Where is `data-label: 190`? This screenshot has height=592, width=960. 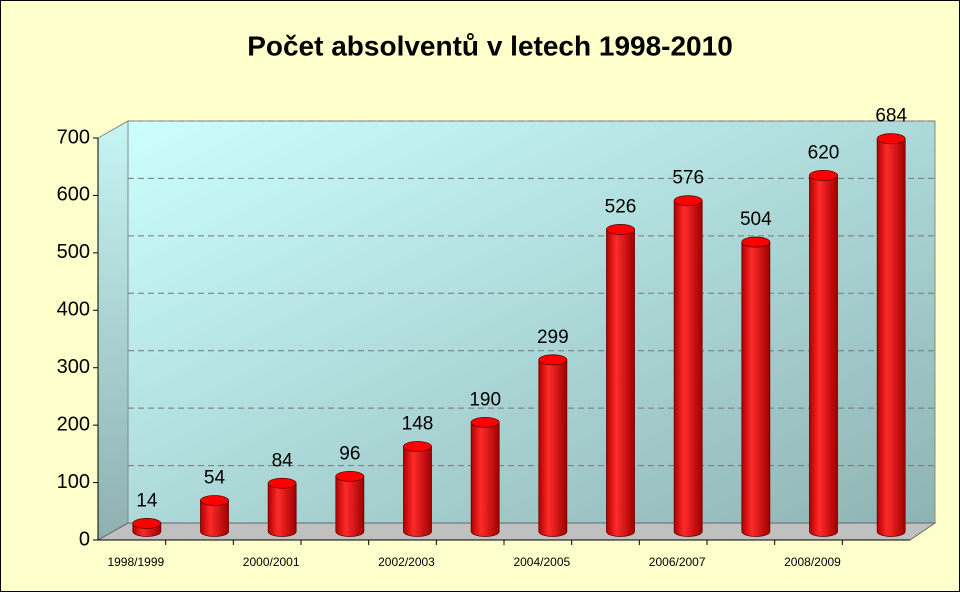 data-label: 190 is located at coordinates (485, 399).